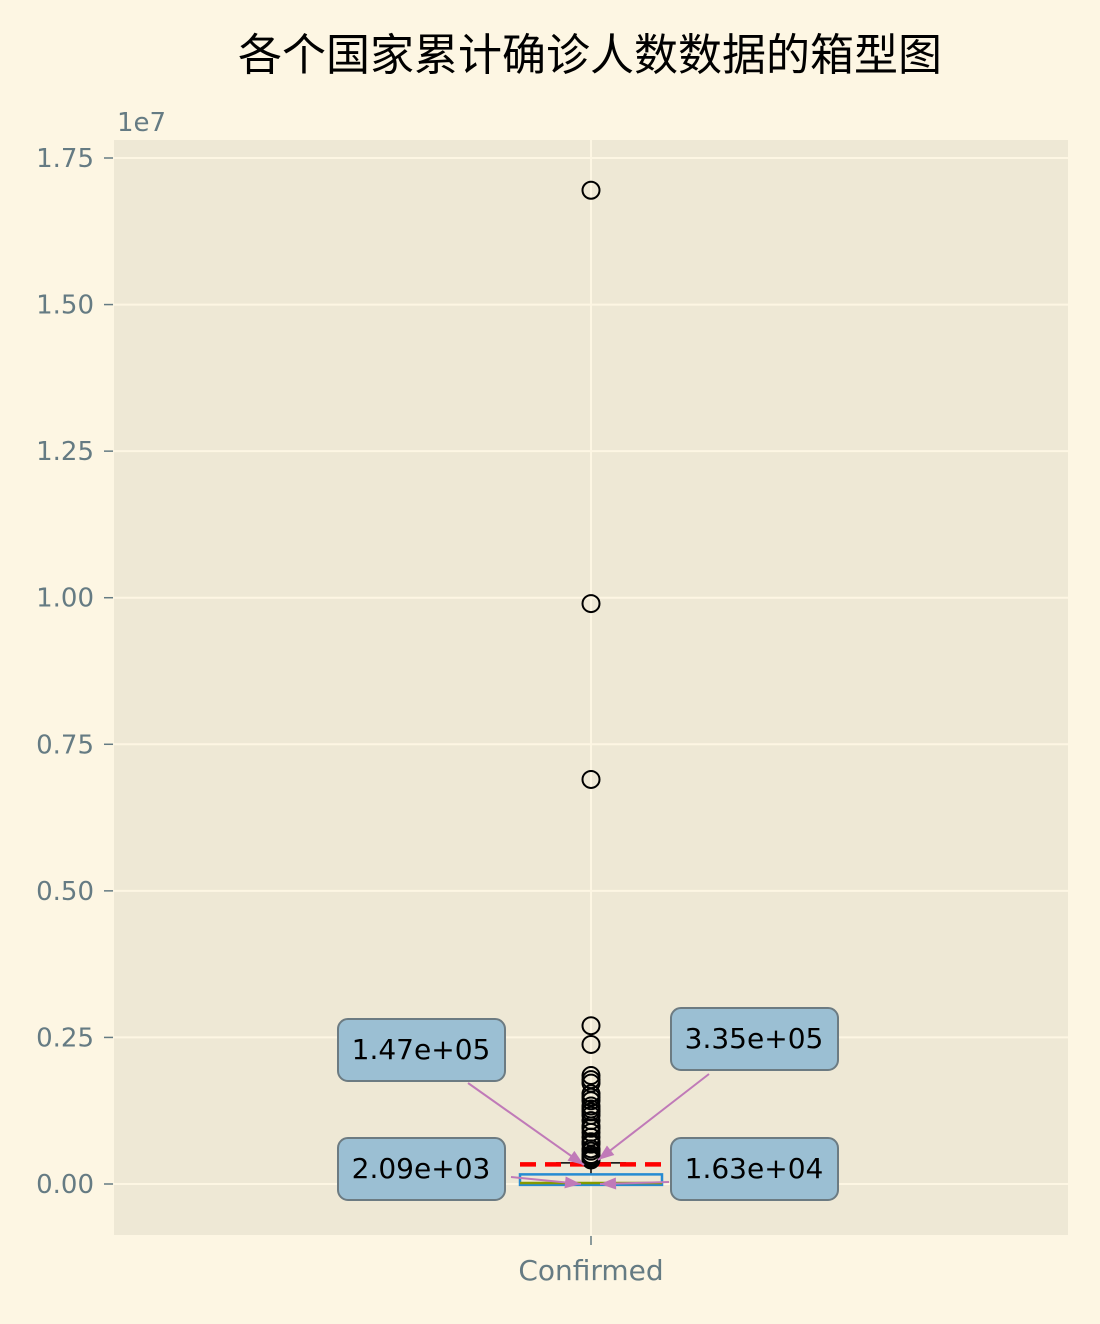 The width and height of the screenshot is (1100, 1324). What do you see at coordinates (590, 1270) in the screenshot?
I see `x-tick-label: Confirmed` at bounding box center [590, 1270].